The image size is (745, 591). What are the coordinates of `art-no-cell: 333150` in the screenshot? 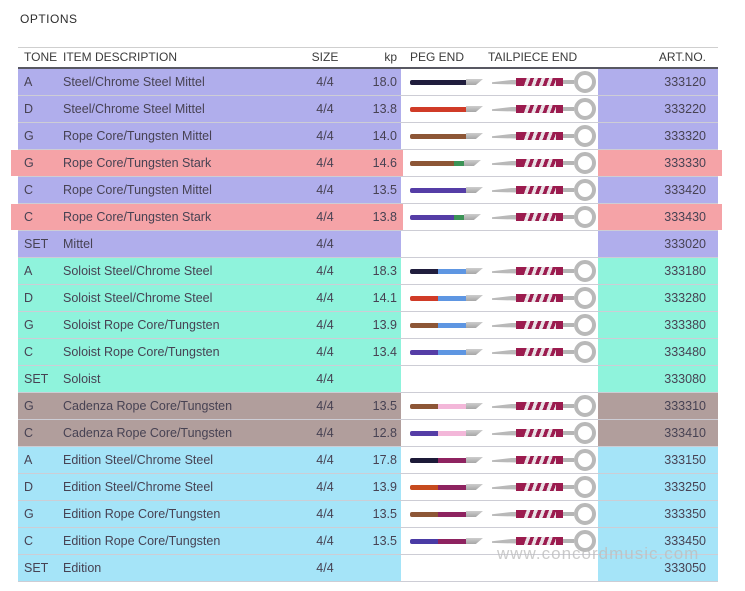 It's located at (685, 460).